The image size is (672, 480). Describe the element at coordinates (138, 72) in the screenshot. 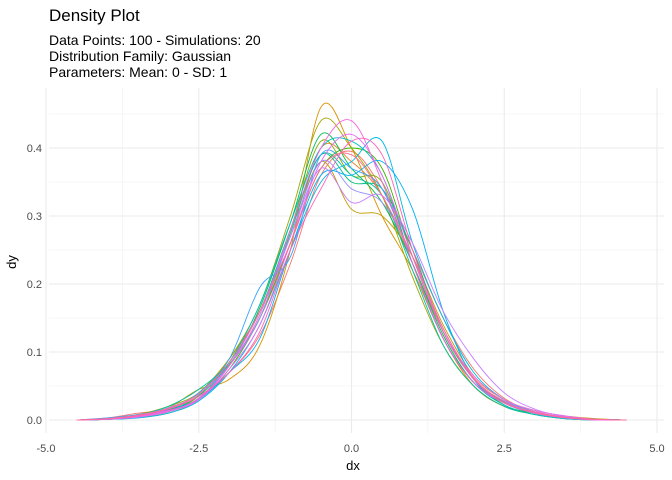

I see `chart-subtitle-line-3: Parameters: Mean: 0 - SD: 1` at that location.